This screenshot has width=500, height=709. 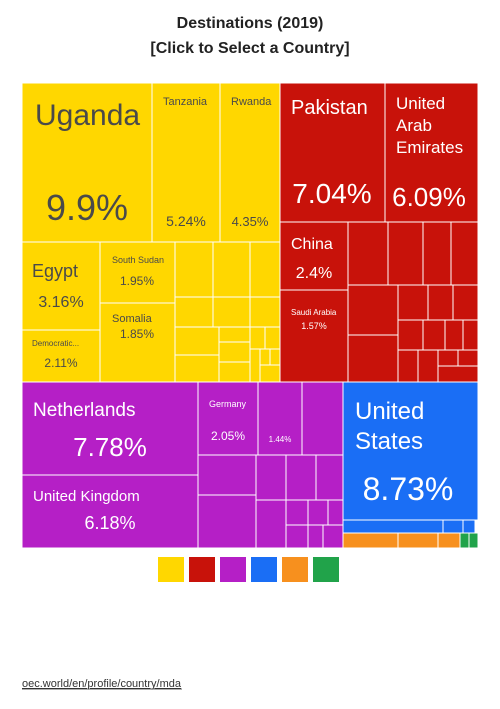 What do you see at coordinates (314, 273) in the screenshot?
I see `cell-value: 2.4%` at bounding box center [314, 273].